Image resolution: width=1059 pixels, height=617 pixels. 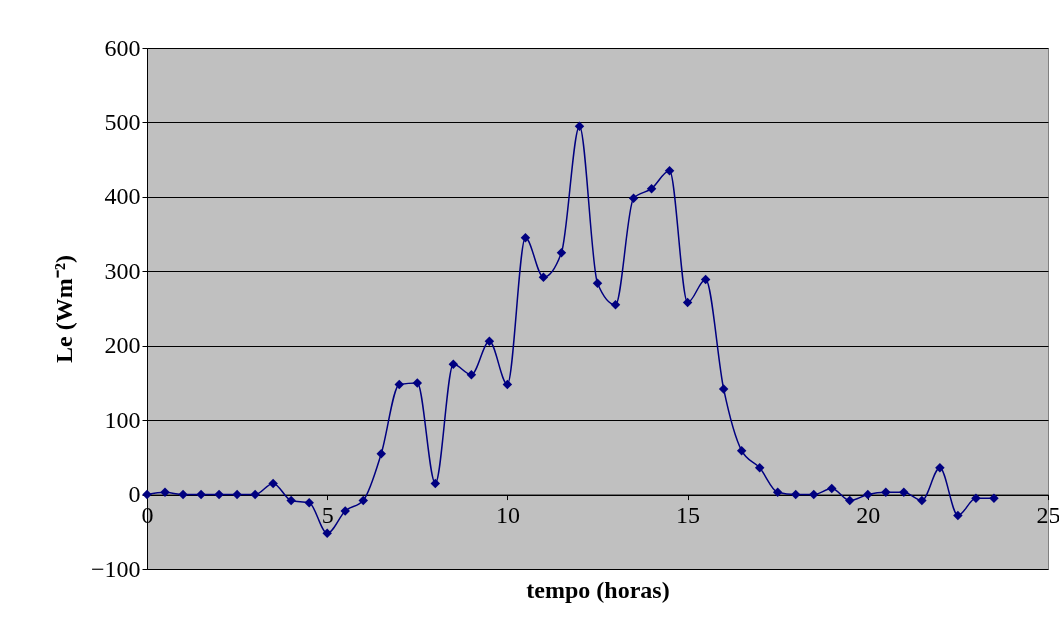 What do you see at coordinates (122, 47) in the screenshot?
I see `y-tick-label: 600` at bounding box center [122, 47].